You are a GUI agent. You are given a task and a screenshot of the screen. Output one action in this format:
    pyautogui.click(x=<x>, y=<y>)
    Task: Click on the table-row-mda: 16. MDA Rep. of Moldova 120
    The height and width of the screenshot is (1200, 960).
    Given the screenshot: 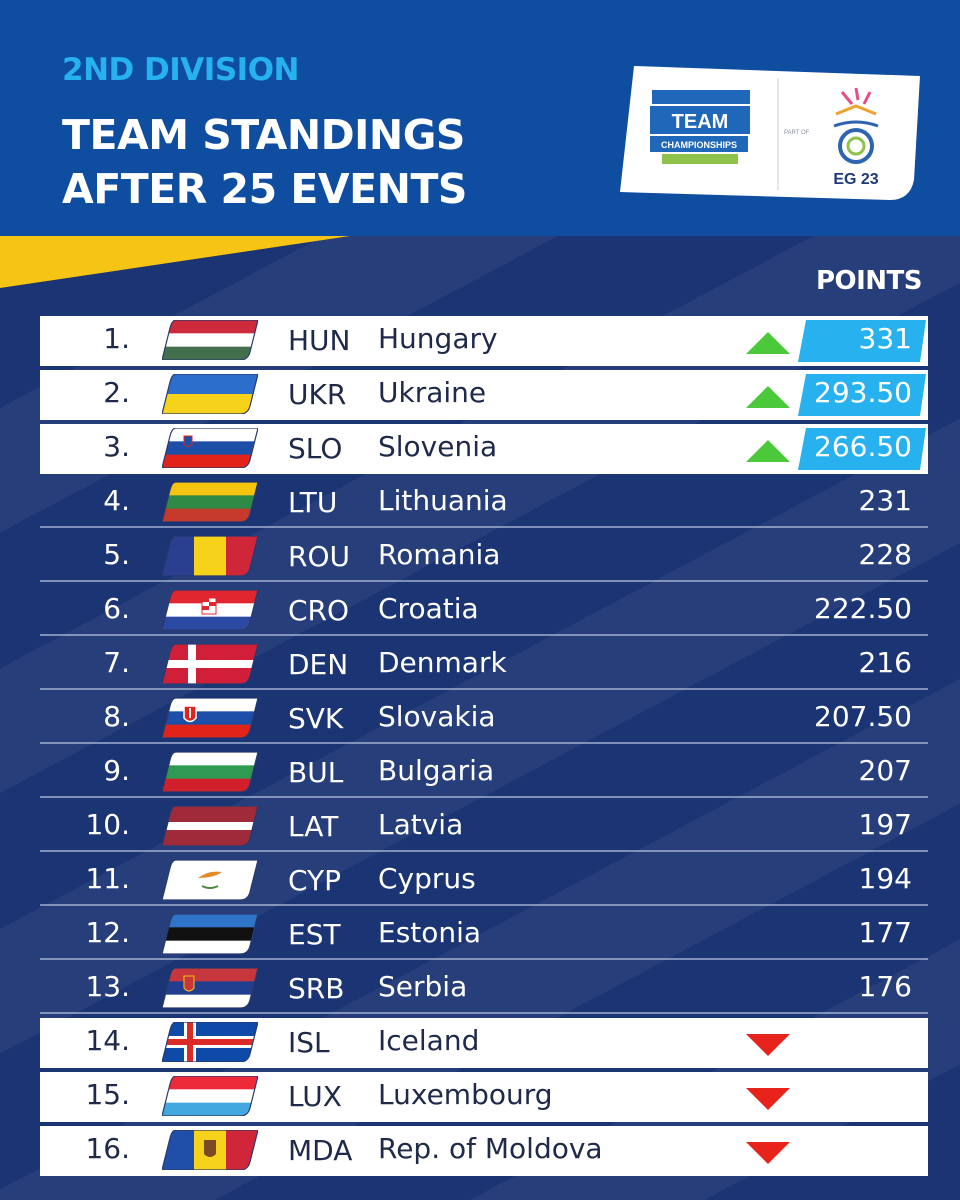 What is the action you would take?
    pyautogui.click(x=484, y=1151)
    